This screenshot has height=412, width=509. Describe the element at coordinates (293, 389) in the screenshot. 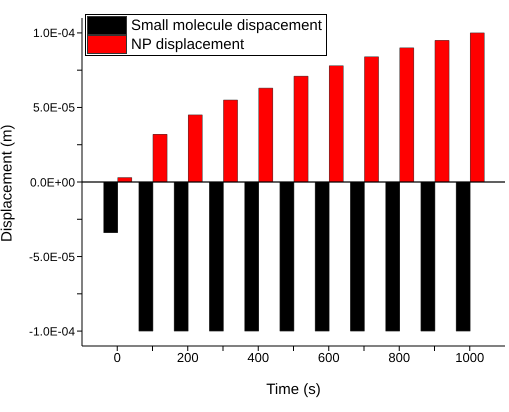

I see `x-axis-title: Time (s)` at that location.